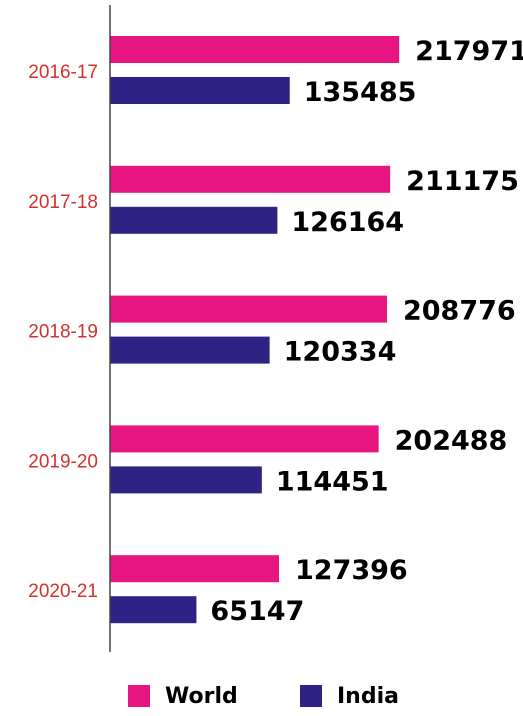 The height and width of the screenshot is (716, 523). What do you see at coordinates (459, 311) in the screenshot?
I see `value-label: 208776` at bounding box center [459, 311].